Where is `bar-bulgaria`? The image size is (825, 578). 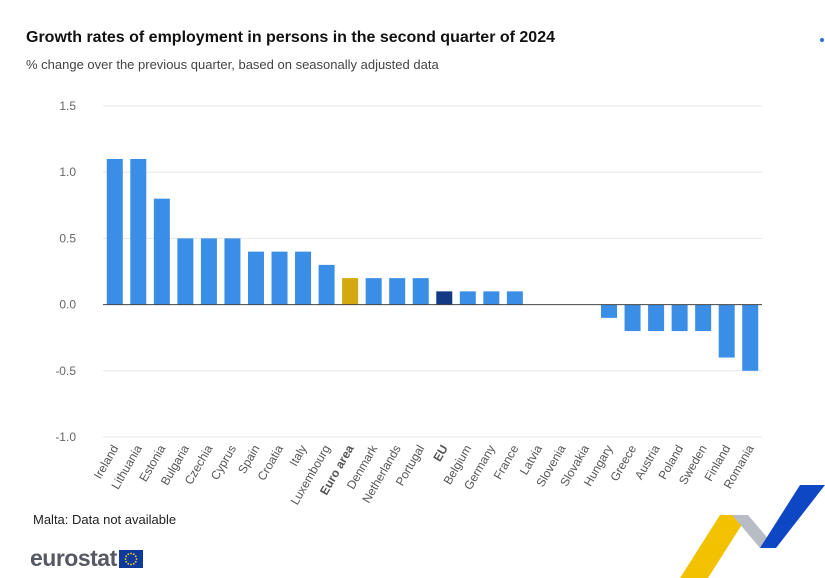
bar-bulgaria is located at coordinates (185, 271).